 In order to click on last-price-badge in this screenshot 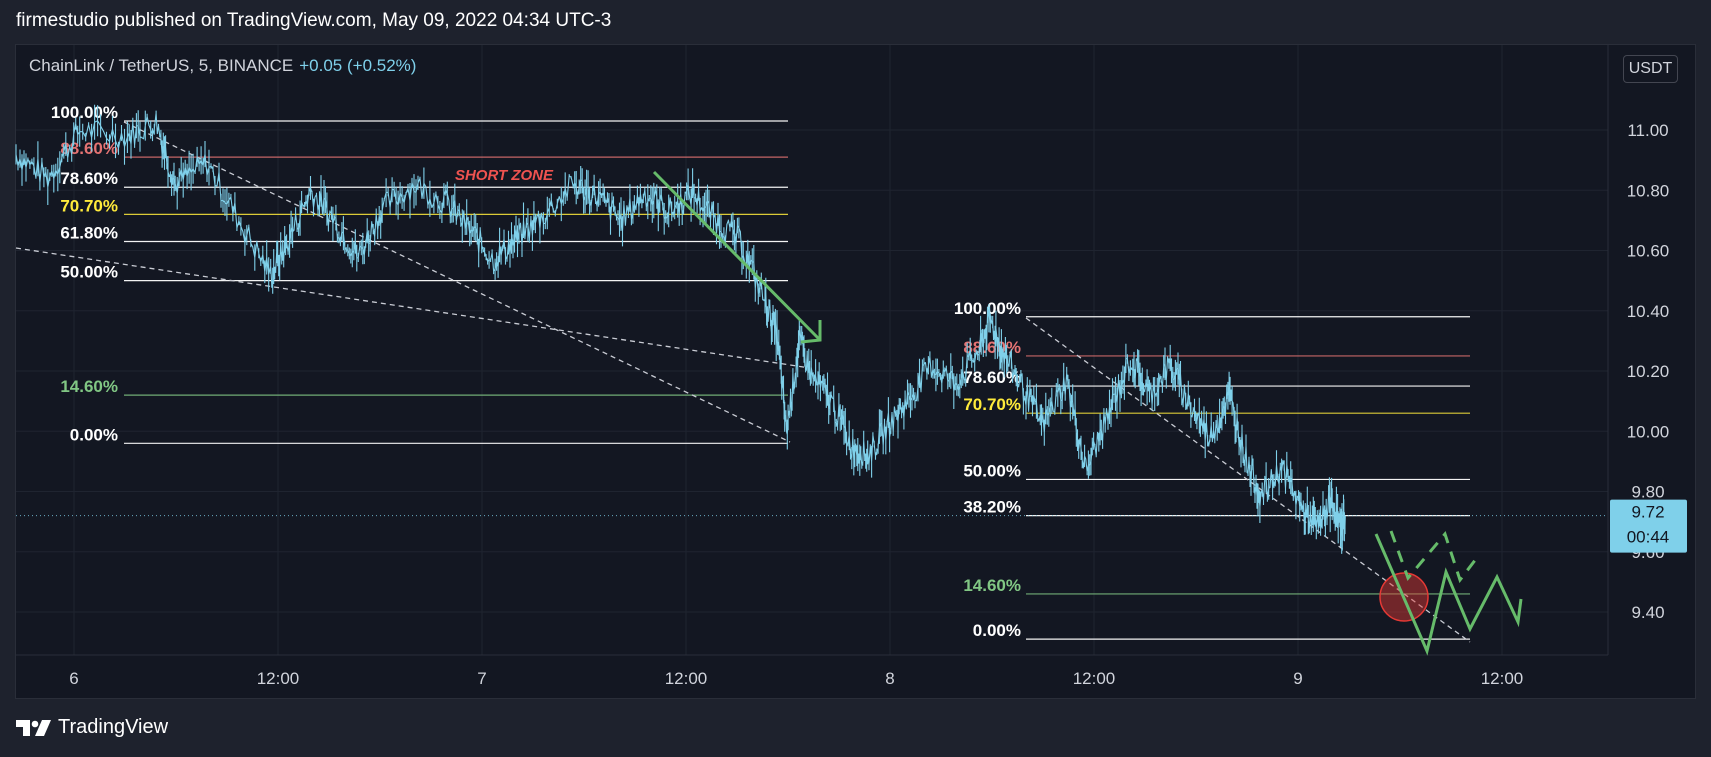, I will do `click(1648, 526)`.